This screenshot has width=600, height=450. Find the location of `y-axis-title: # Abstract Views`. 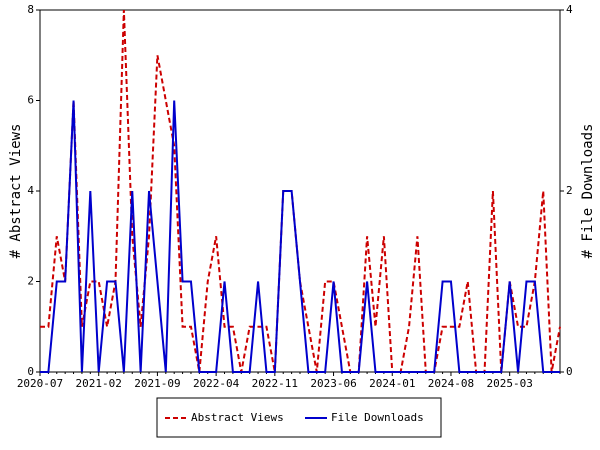

y-axis-title: # Abstract Views is located at coordinates (16, 191).